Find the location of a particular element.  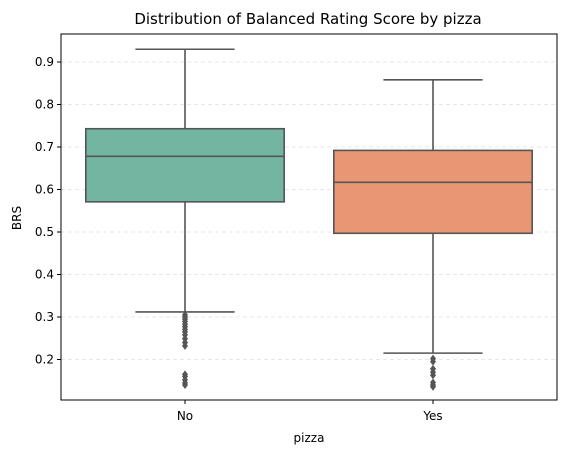

y-tick-label: 0.6 is located at coordinates (44, 190).